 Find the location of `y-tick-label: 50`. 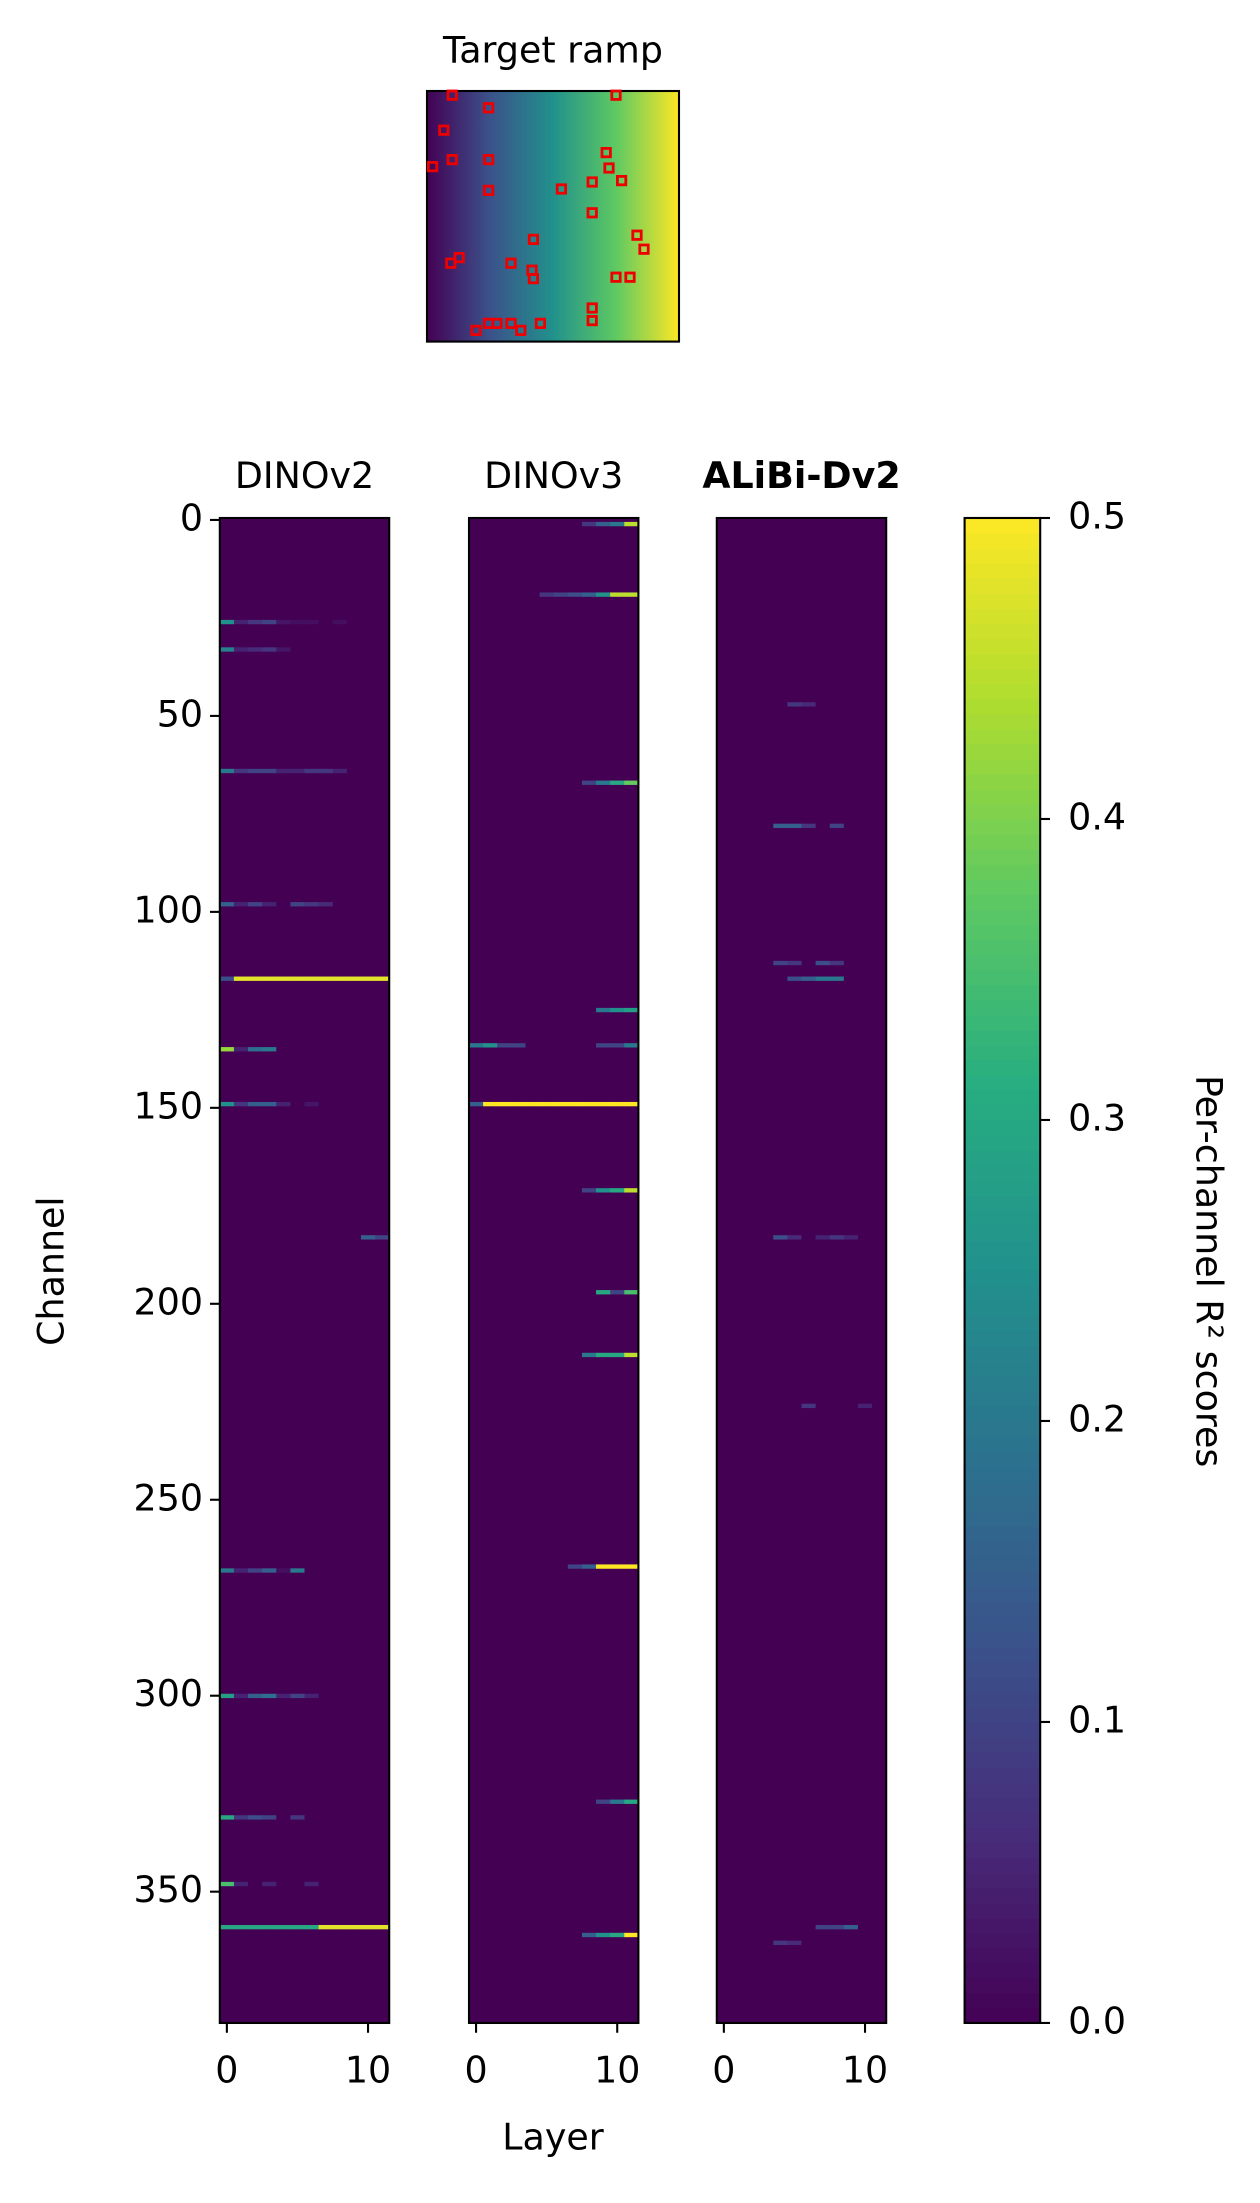

y-tick-label: 50 is located at coordinates (180, 713).